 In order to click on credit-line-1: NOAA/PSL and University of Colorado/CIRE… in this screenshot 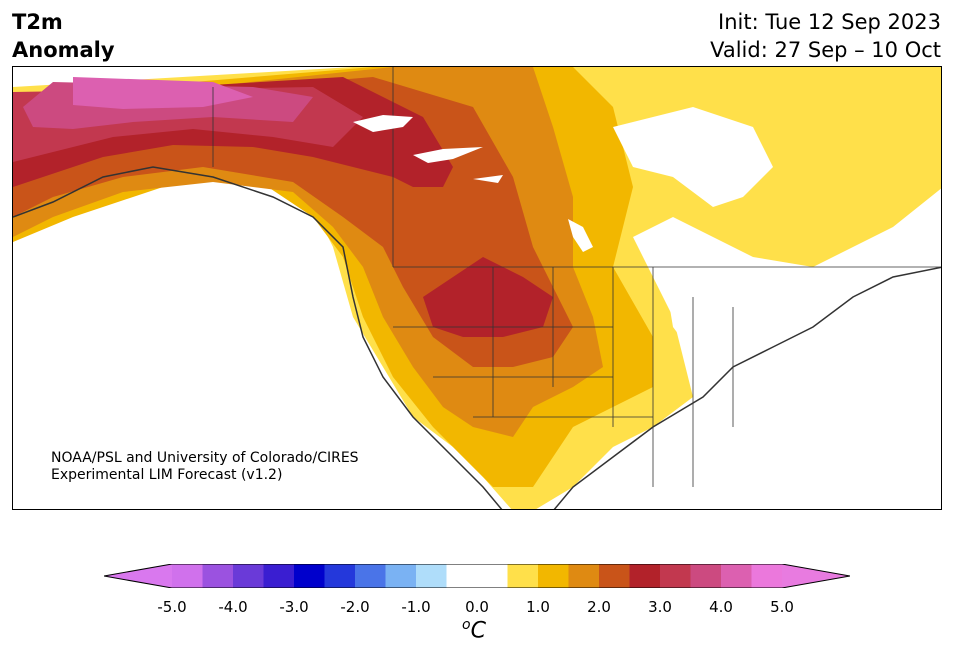, I will do `click(205, 458)`.